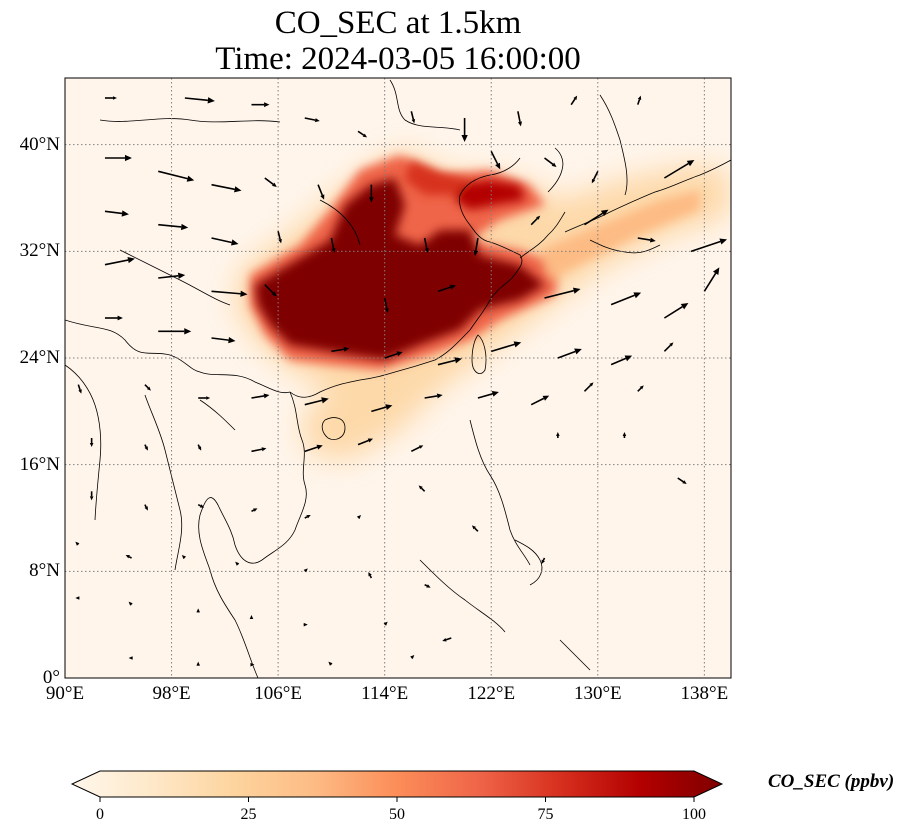 The height and width of the screenshot is (836, 916). Describe the element at coordinates (397, 814) in the screenshot. I see `colorbar-tick-label: 50` at that location.